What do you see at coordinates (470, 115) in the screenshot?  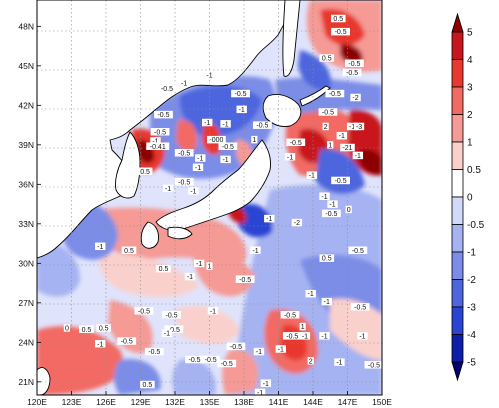 I see `colorbar-tick-label: 2` at bounding box center [470, 115].